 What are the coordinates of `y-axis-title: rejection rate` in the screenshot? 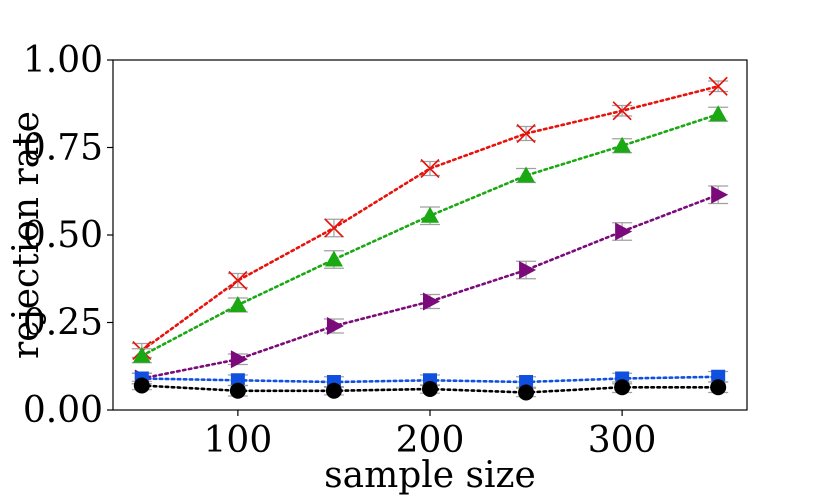 It's located at (26, 235).